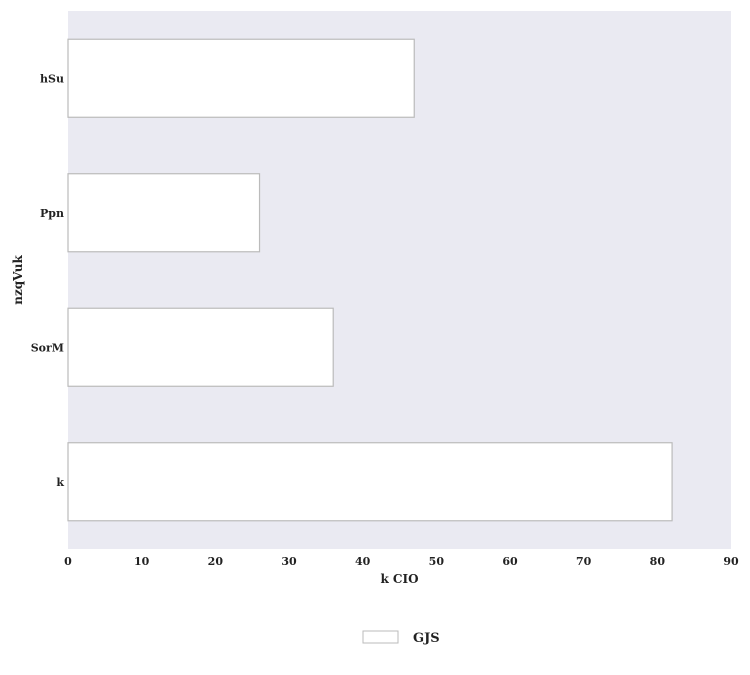 The height and width of the screenshot is (675, 750). What do you see at coordinates (510, 561) in the screenshot?
I see `x-tick-label: 60` at bounding box center [510, 561].